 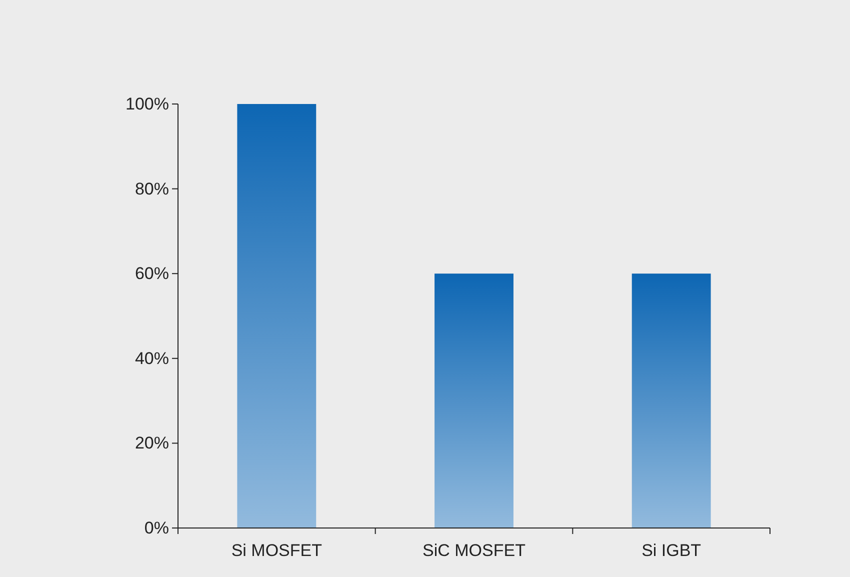 What do you see at coordinates (156, 528) in the screenshot?
I see `y-tick-label: 0%` at bounding box center [156, 528].